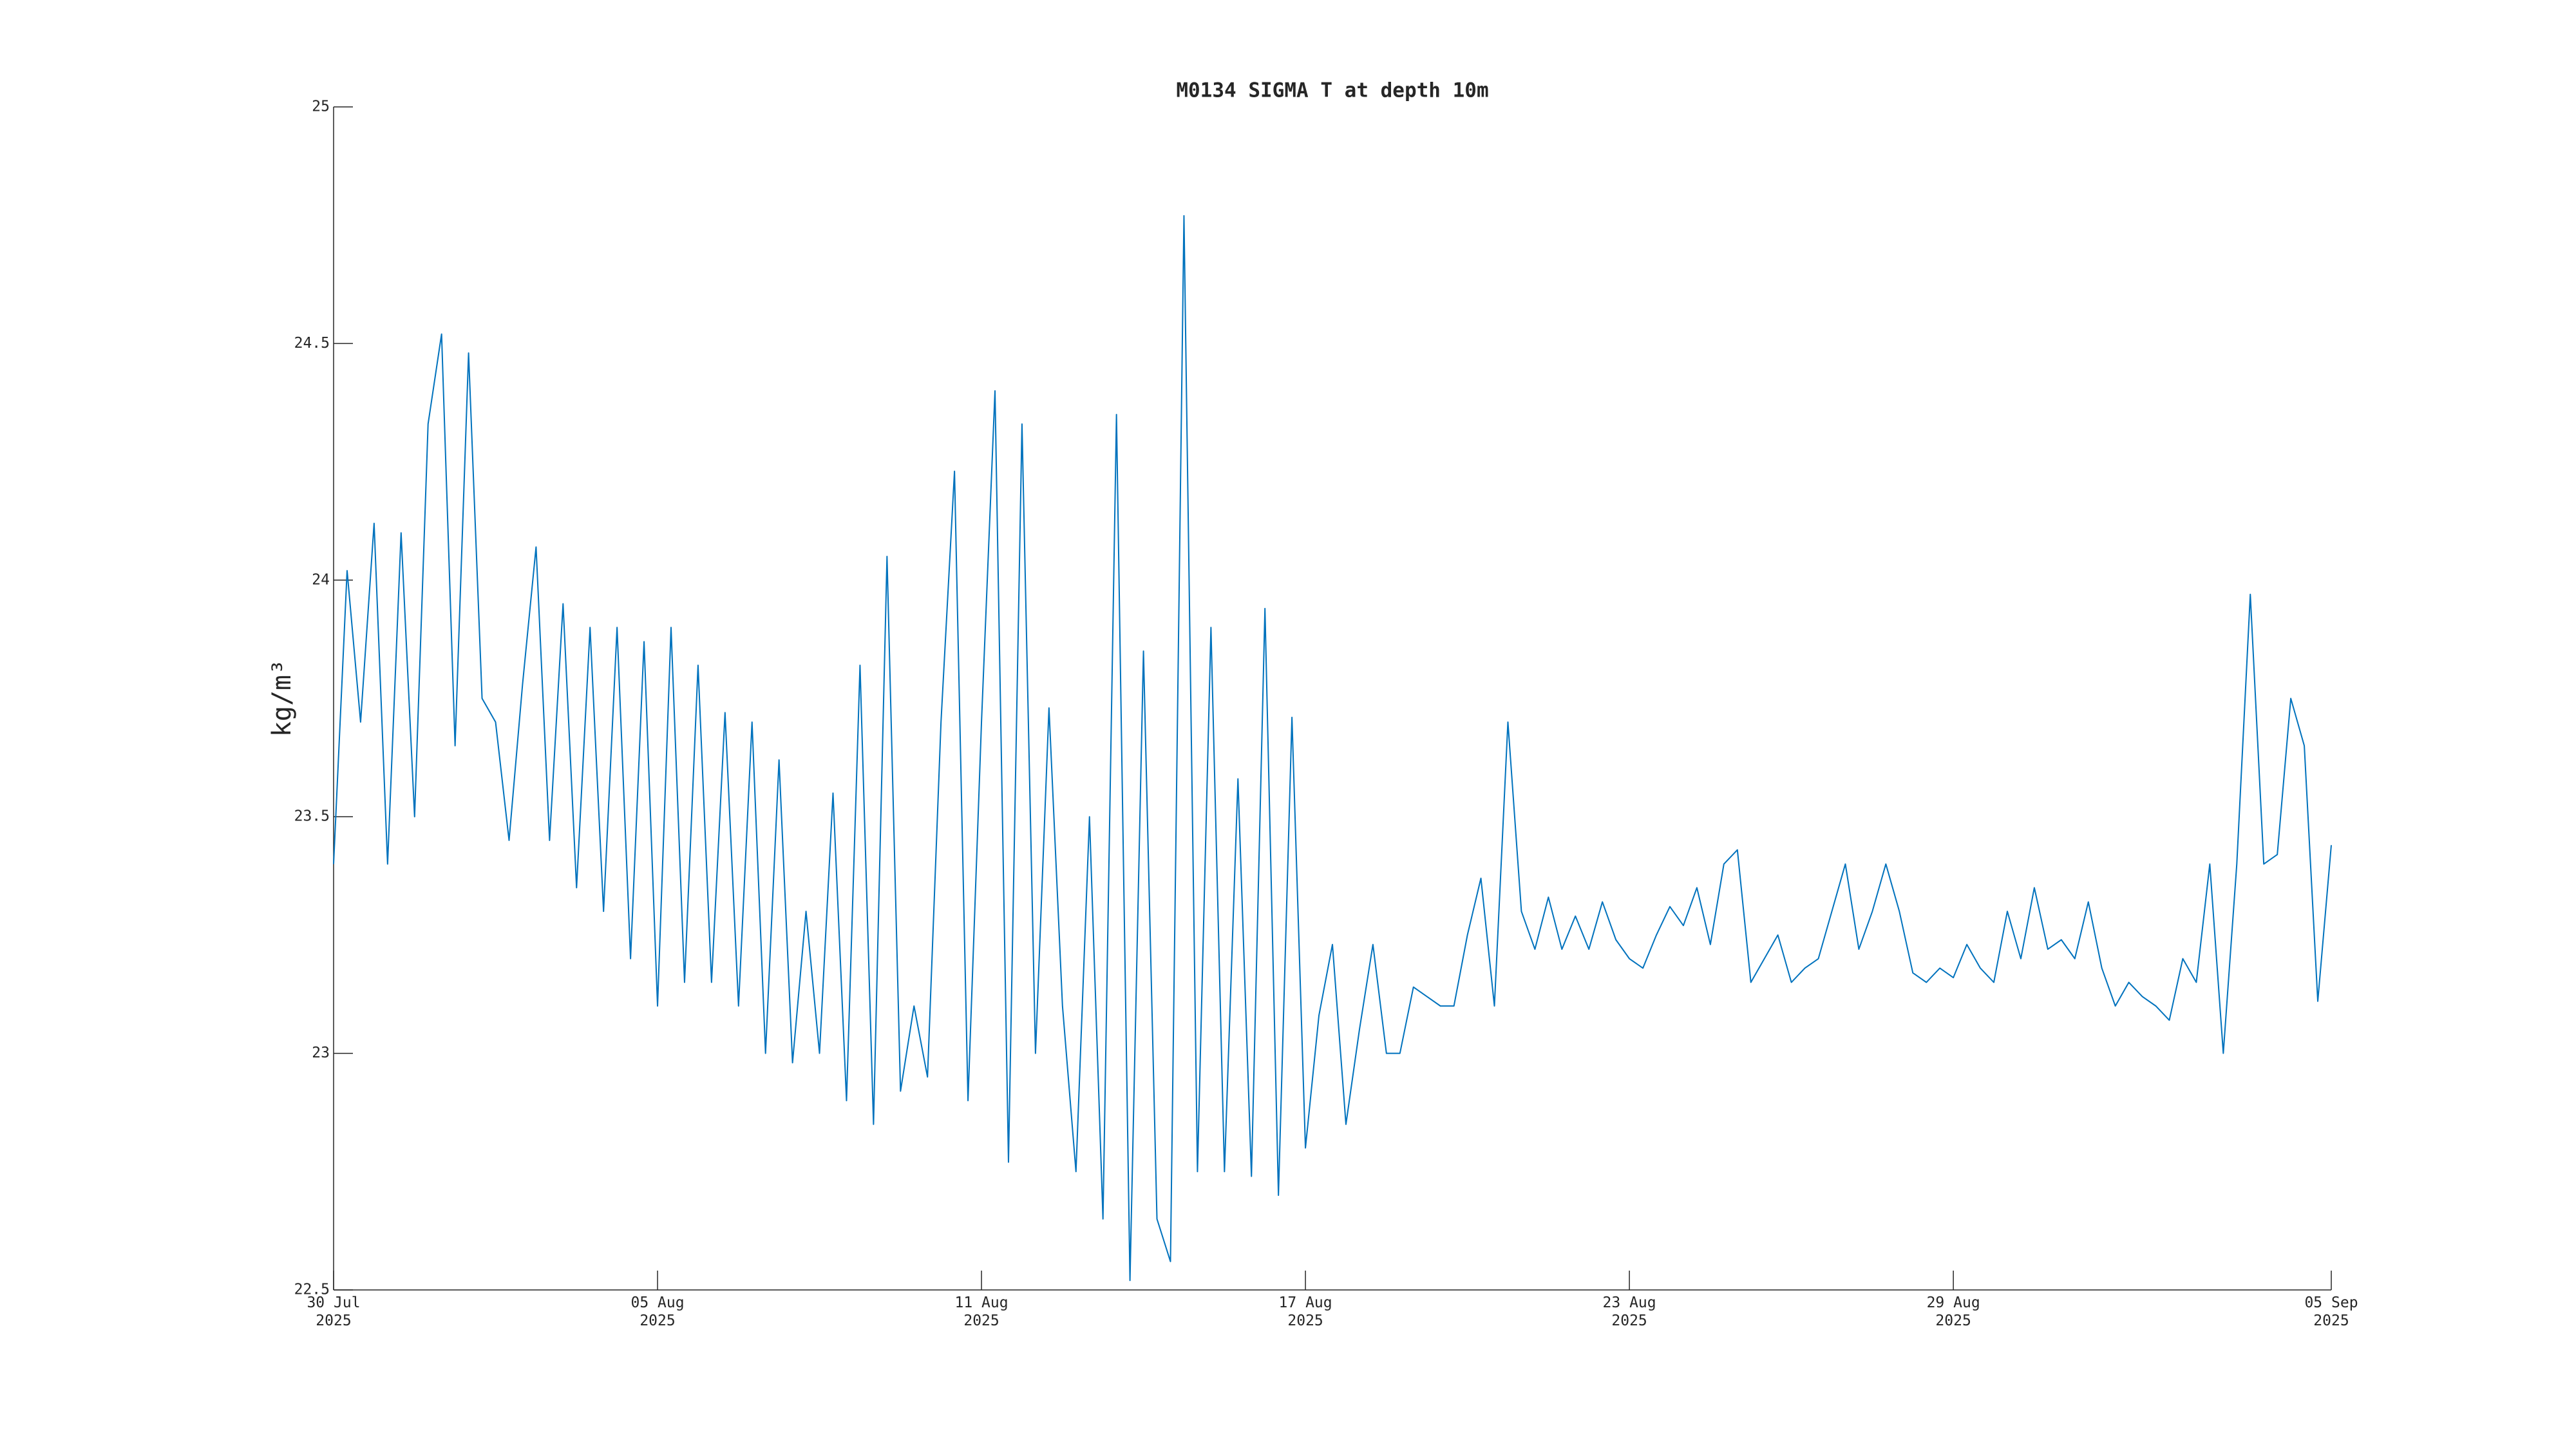  Describe the element at coordinates (321, 107) in the screenshot. I see `y-tick-label: 25` at that location.